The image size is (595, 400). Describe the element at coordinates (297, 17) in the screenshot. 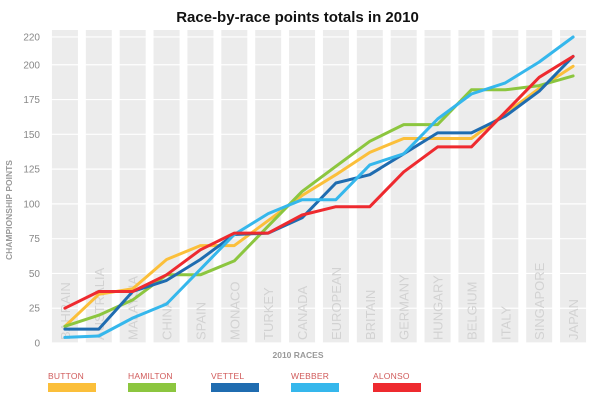

I see `chart-title: Race-by-race points totals in 2010` at that location.